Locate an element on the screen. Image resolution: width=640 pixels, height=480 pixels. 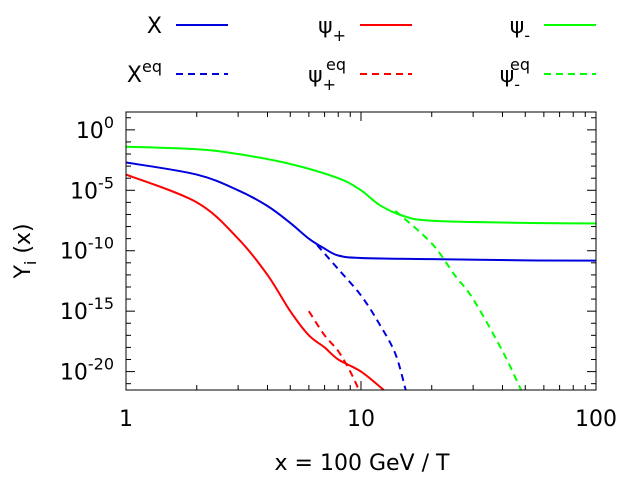
x-tick-labels: 1 10 100 is located at coordinates (368, 419).